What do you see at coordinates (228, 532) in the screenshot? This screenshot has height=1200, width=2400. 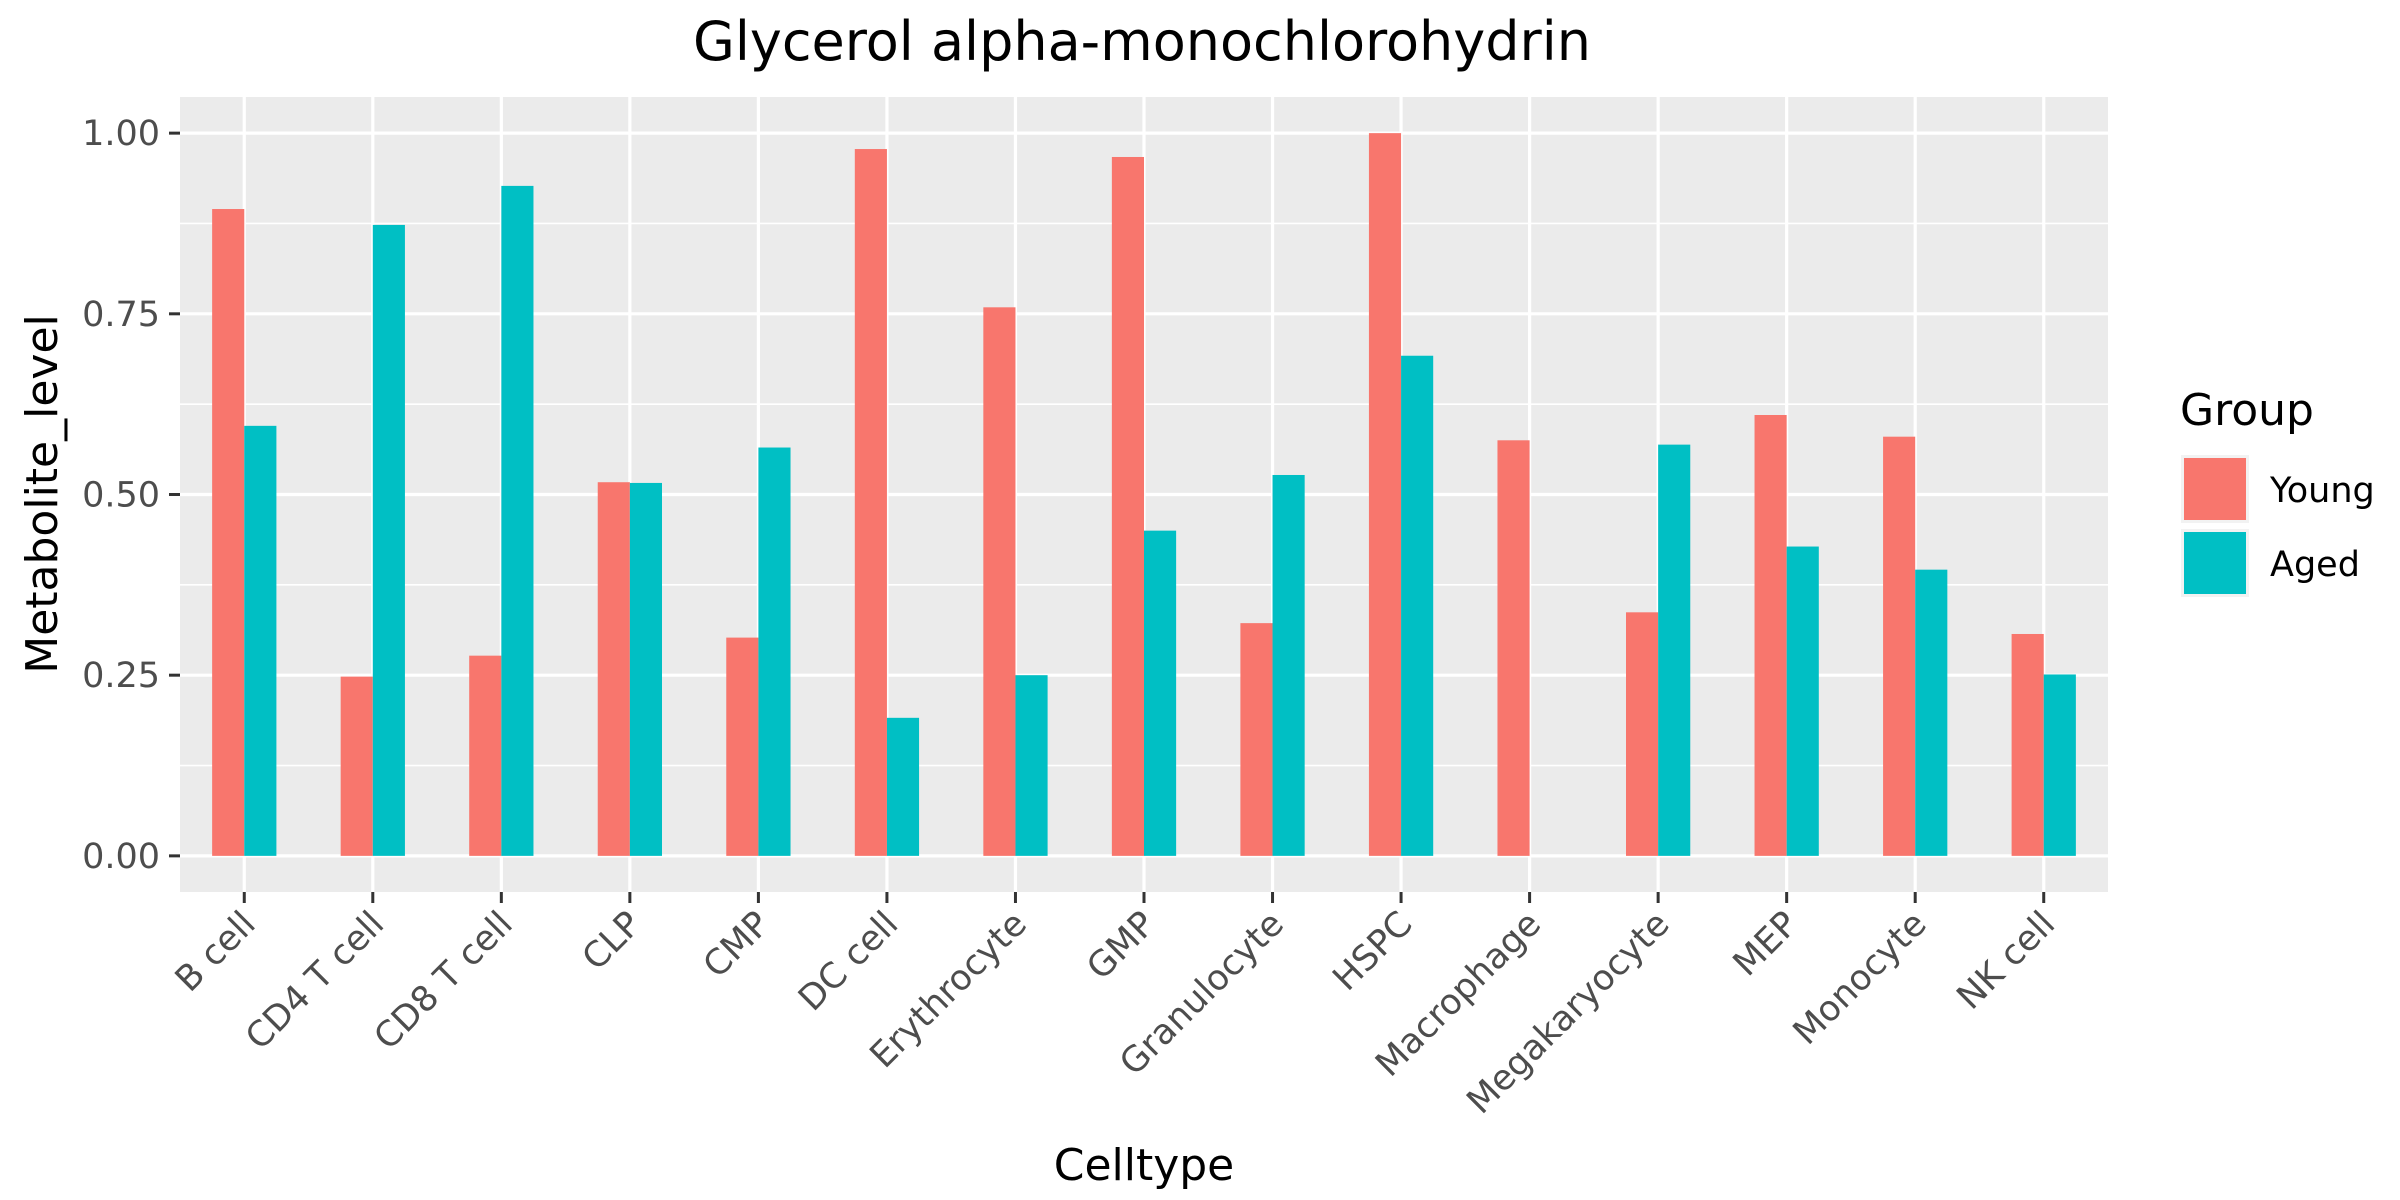 I see `bar-young-b-cell` at bounding box center [228, 532].